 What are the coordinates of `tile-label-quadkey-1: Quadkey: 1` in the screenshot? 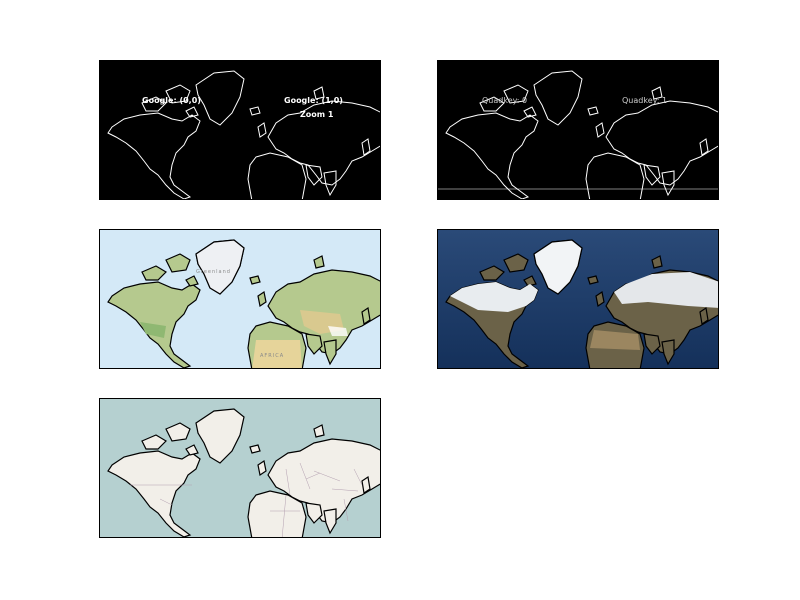 It's located at (645, 100).